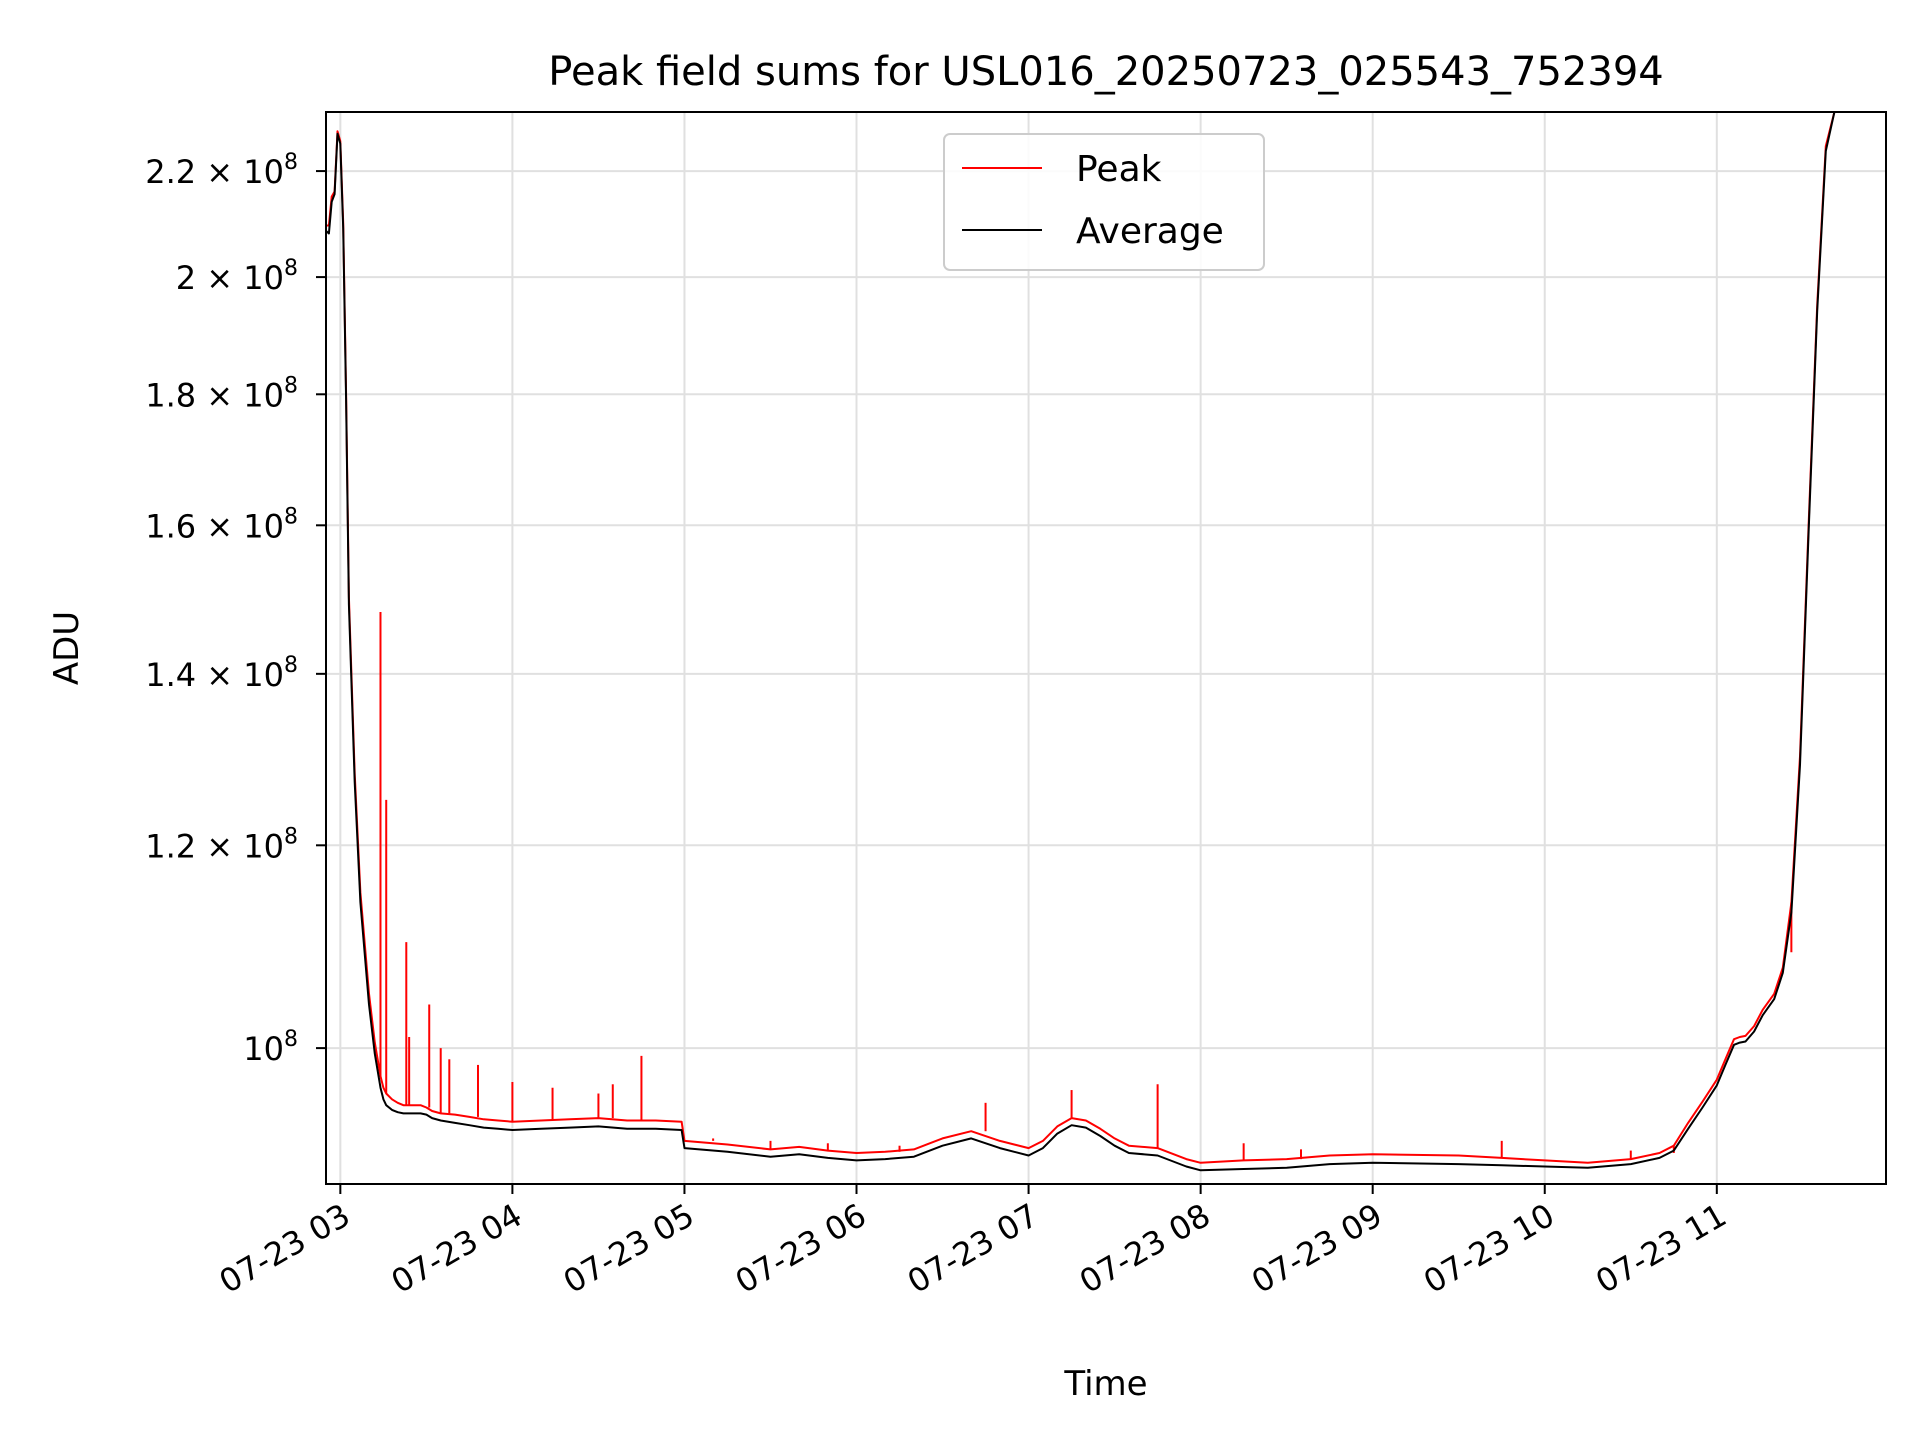  What do you see at coordinates (221, 673) in the screenshot?
I see `y-tick-label: 1.4 × 108` at bounding box center [221, 673].